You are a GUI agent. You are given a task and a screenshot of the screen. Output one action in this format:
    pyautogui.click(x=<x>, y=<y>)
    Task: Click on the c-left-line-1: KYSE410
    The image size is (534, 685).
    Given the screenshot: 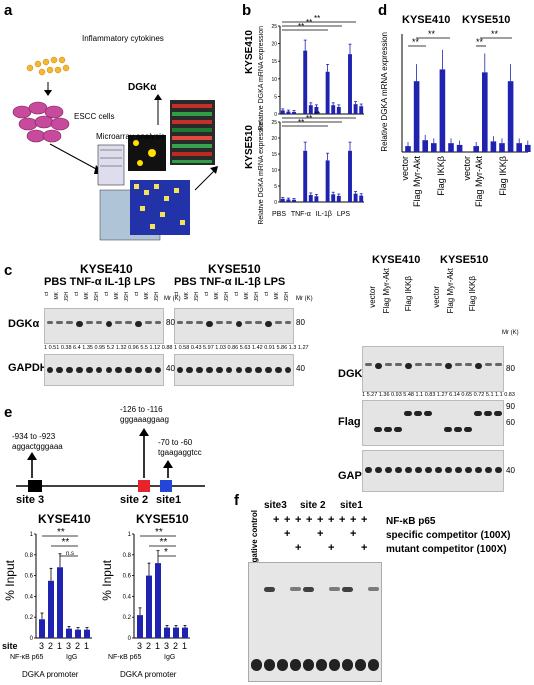 What is the action you would take?
    pyautogui.click(x=106, y=269)
    